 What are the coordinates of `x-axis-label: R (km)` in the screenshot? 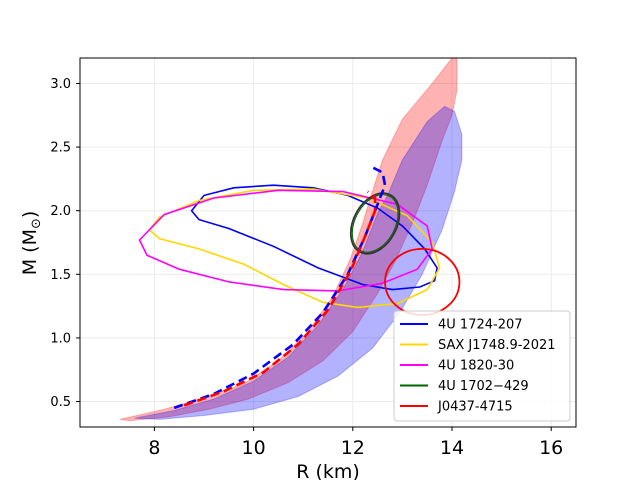 It's located at (328, 470).